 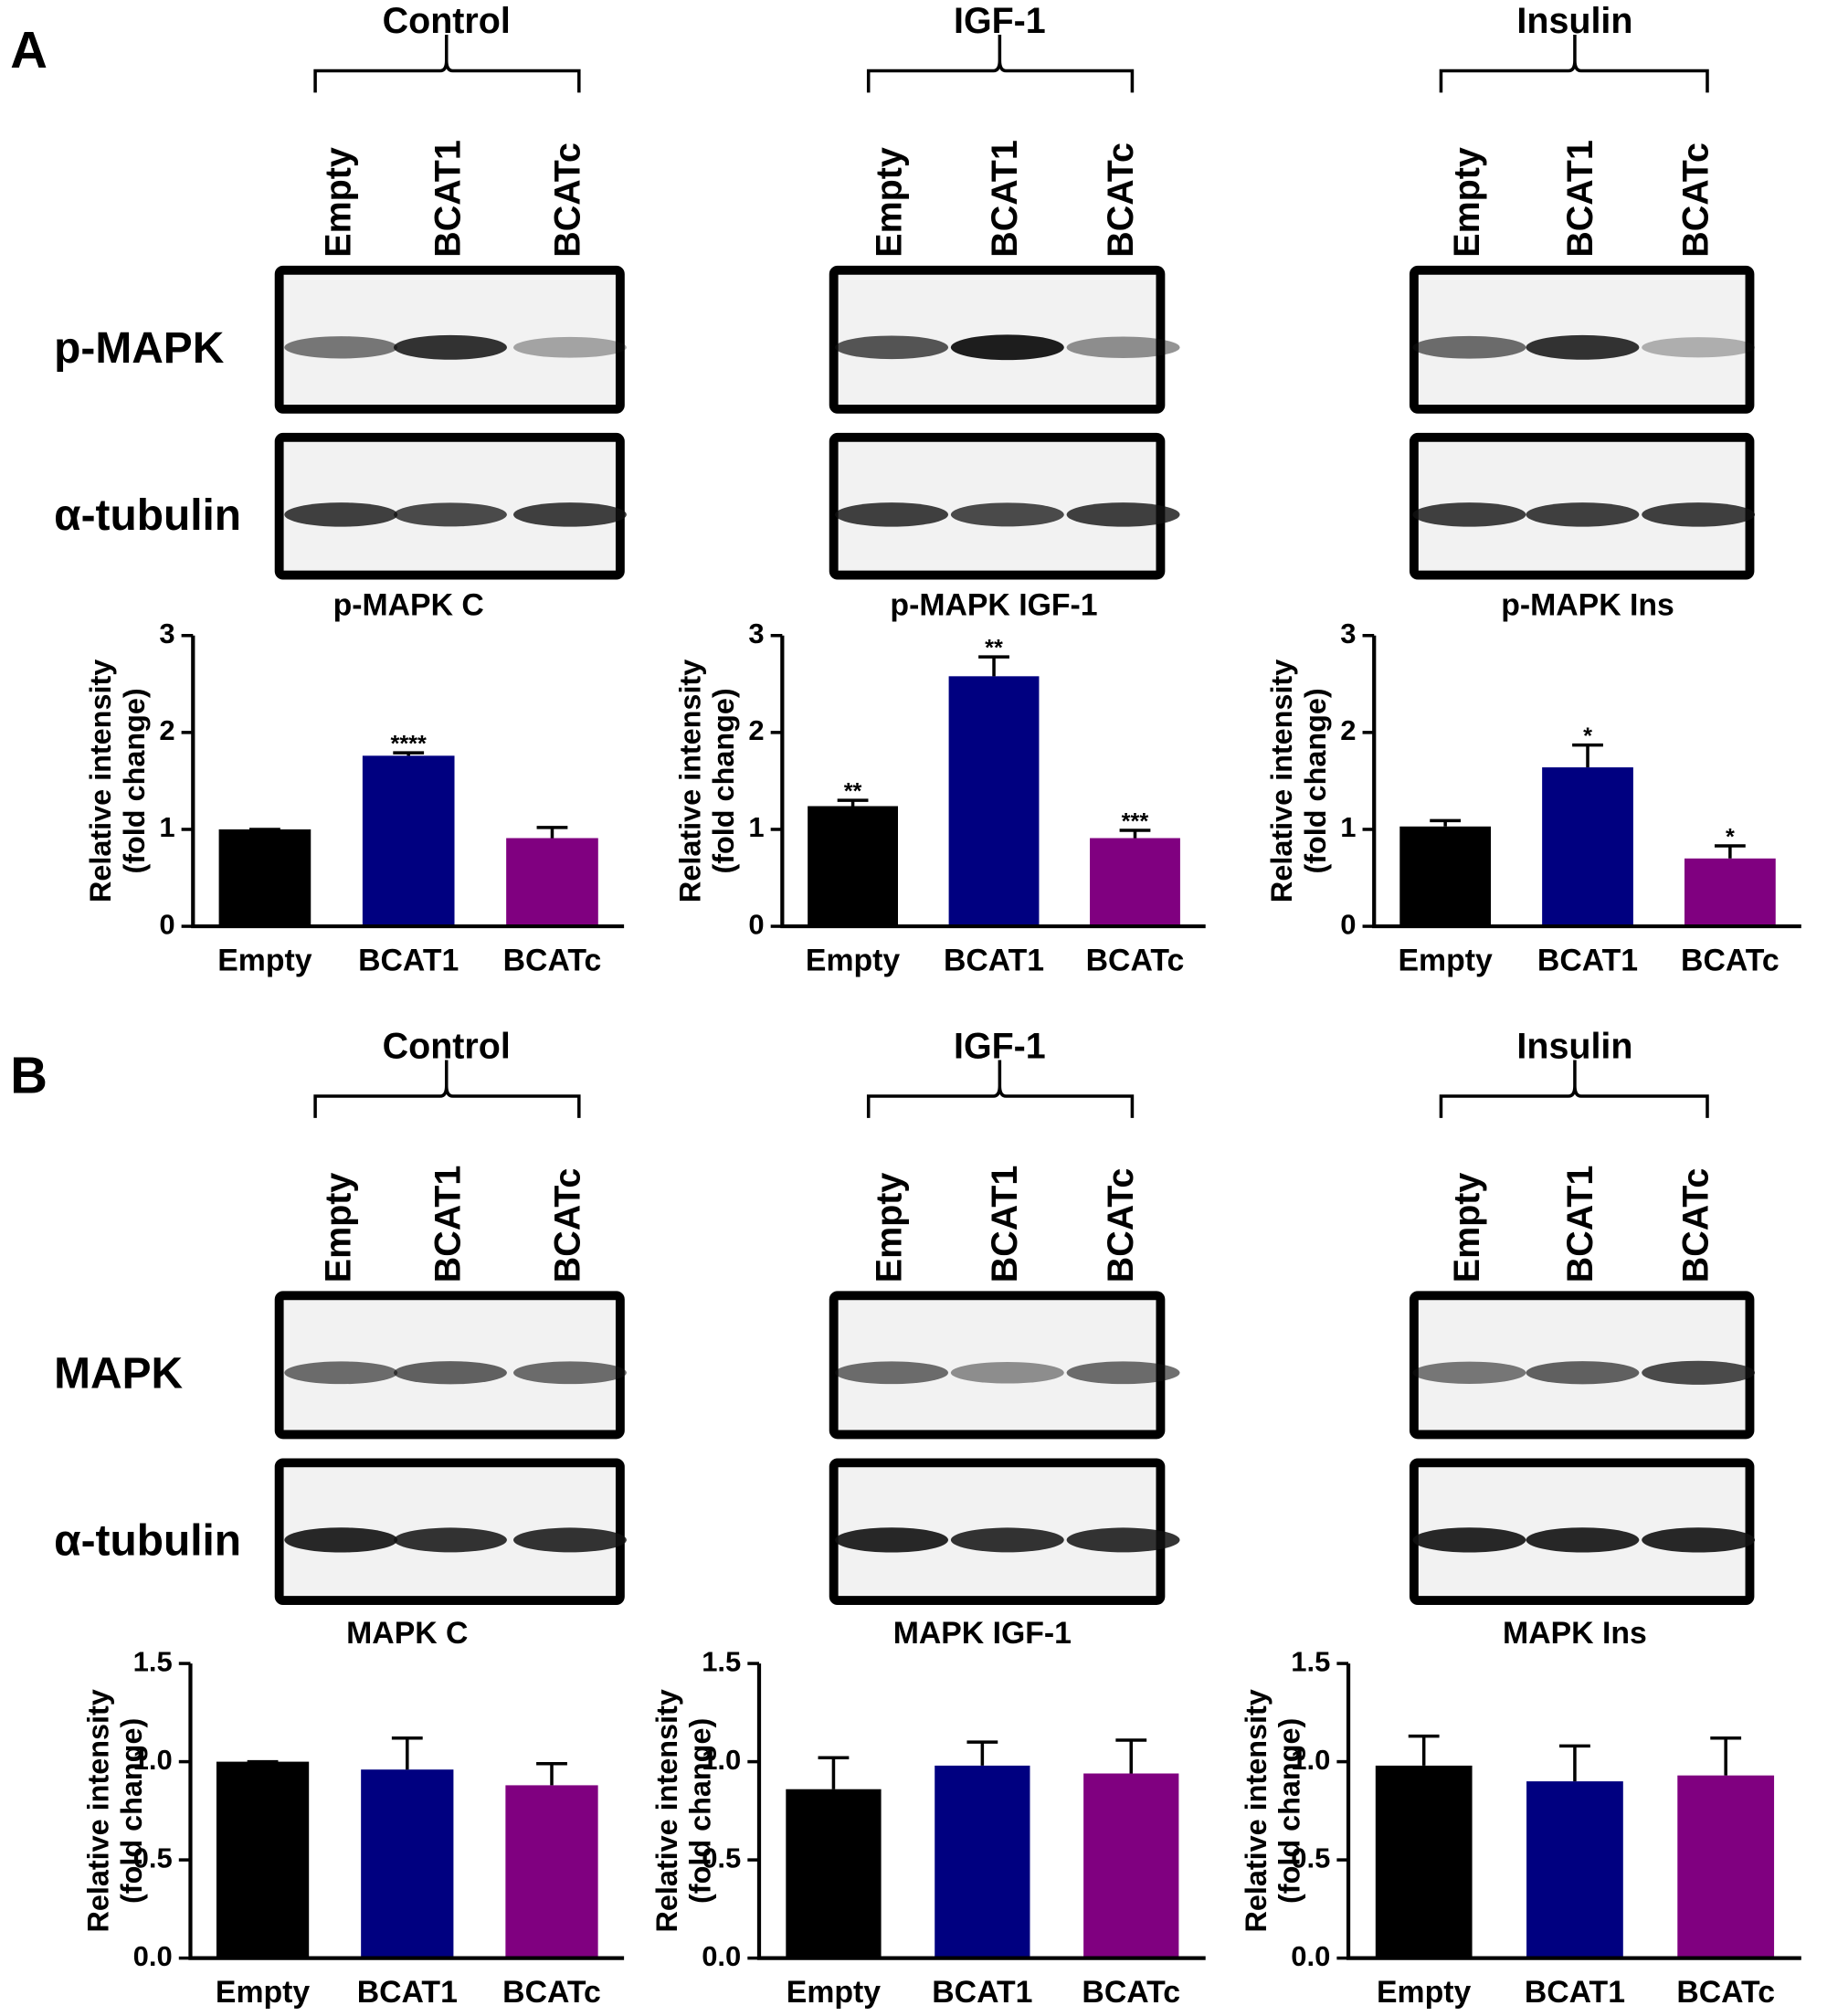 What do you see at coordinates (1587, 605) in the screenshot?
I see `chart-title: p-MAPK Ins` at bounding box center [1587, 605].